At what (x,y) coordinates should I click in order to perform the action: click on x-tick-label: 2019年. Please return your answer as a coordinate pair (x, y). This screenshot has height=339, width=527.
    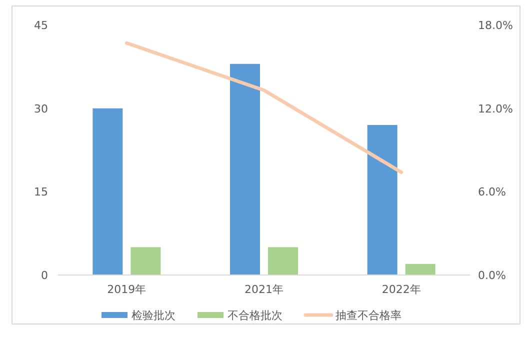
    Looking at the image, I should click on (126, 289).